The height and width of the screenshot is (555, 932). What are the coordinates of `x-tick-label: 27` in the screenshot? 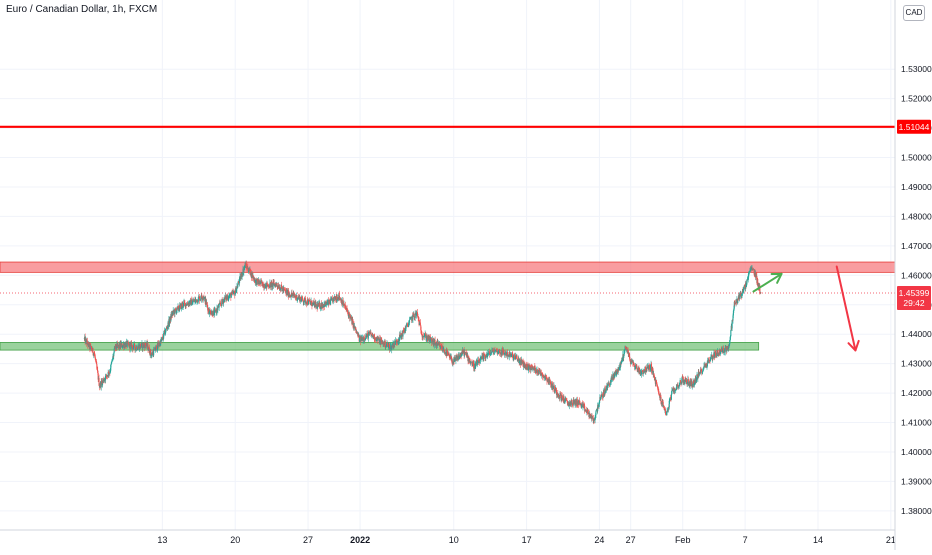 It's located at (631, 540).